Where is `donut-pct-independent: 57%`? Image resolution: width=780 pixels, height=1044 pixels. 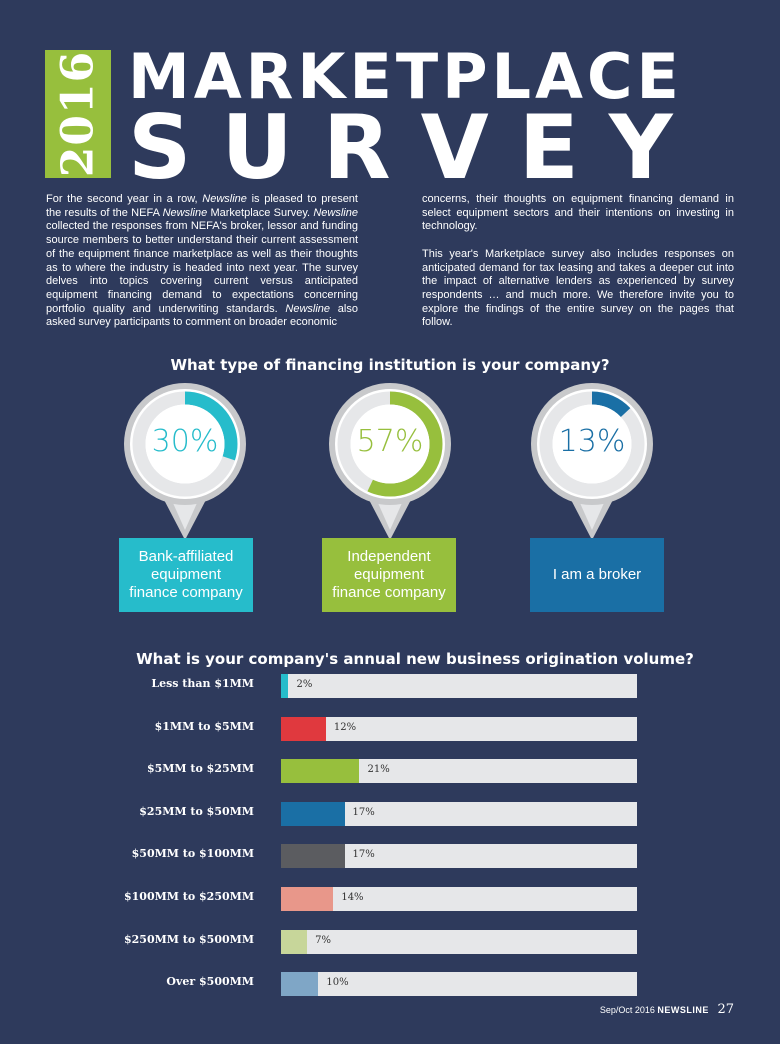 donut-pct-independent: 57% is located at coordinates (390, 441).